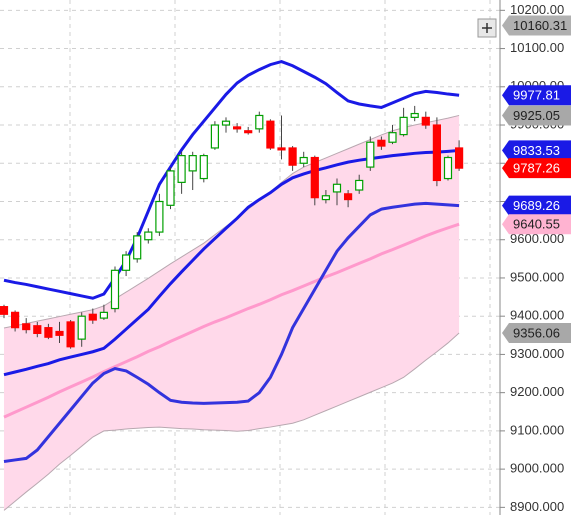  What do you see at coordinates (537, 9) in the screenshot?
I see `y-tick-label: 10200.00` at bounding box center [537, 9].